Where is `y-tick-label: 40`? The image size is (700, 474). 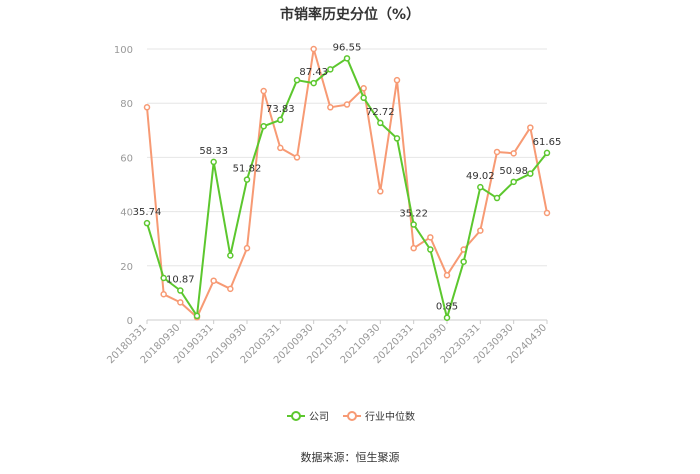 y-tick-label: 40 is located at coordinates (126, 213).